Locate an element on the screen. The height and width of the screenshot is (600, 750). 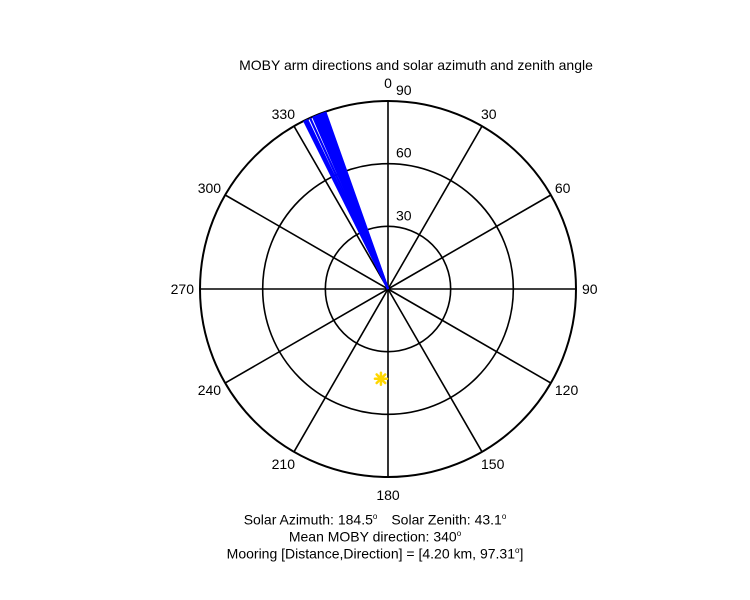
angle-label-90: 90 is located at coordinates (590, 289).